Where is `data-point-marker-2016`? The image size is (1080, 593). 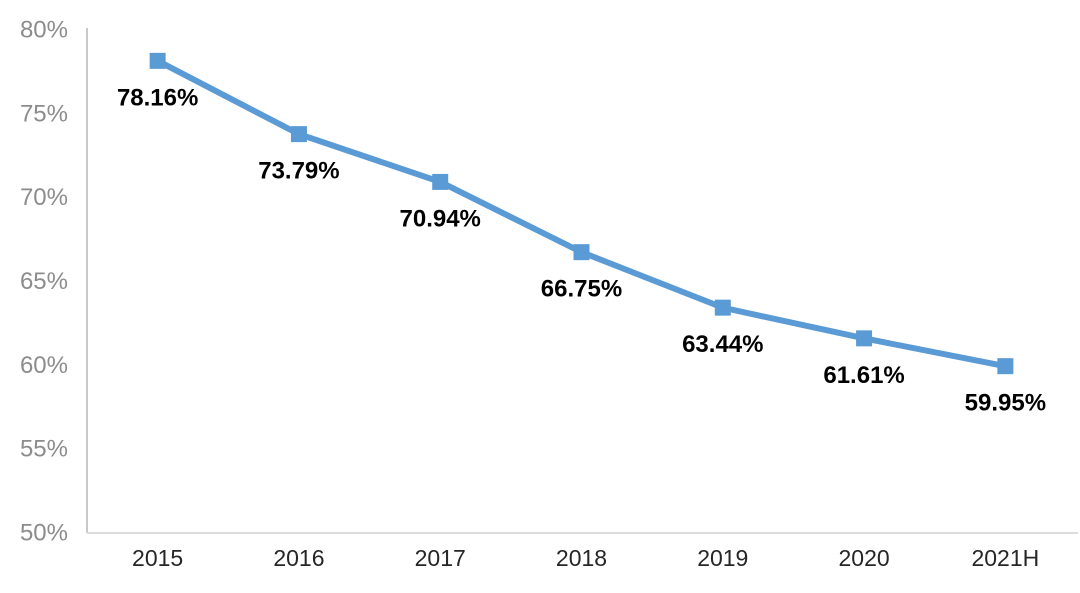
data-point-marker-2016 is located at coordinates (298, 134).